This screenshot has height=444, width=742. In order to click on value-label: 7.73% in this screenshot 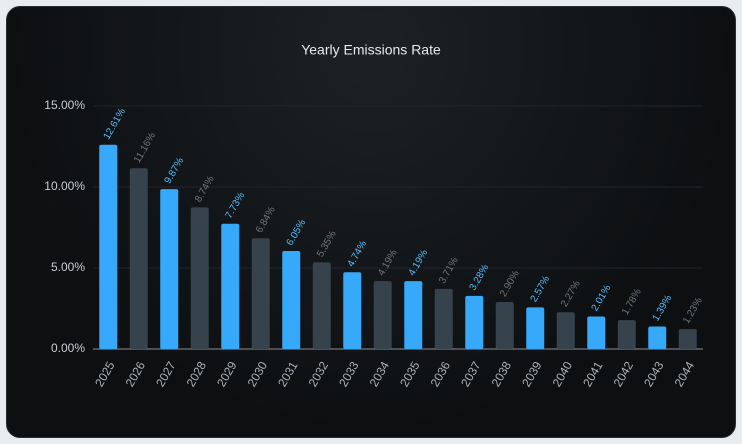, I will do `click(236, 205)`.